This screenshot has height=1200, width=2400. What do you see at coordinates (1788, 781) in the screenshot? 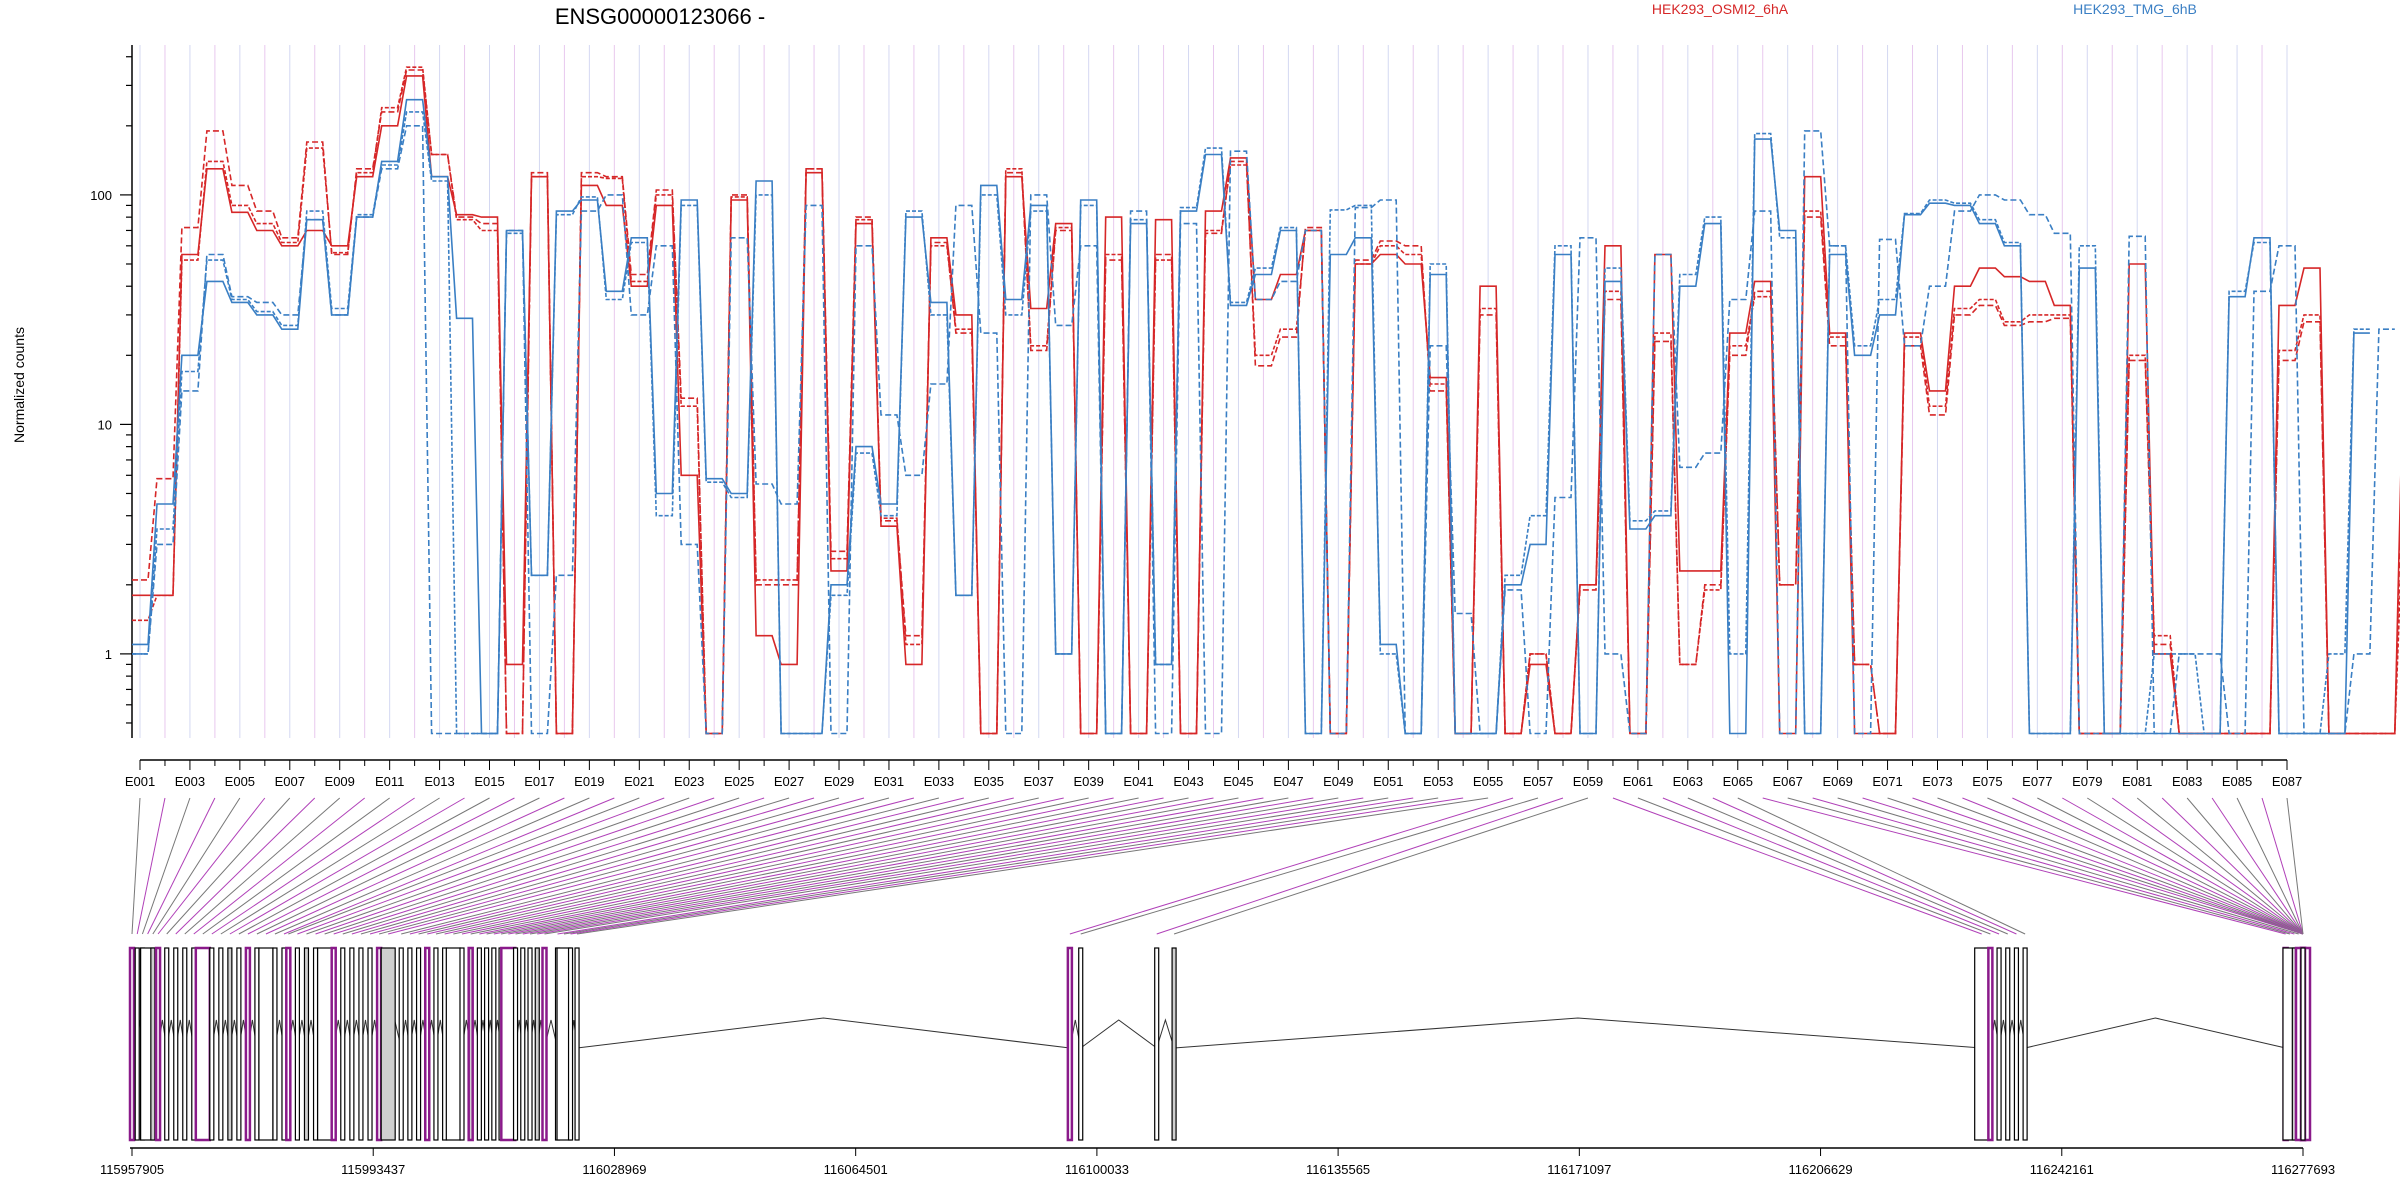
I see `exon-tick-label: E067` at bounding box center [1788, 781].